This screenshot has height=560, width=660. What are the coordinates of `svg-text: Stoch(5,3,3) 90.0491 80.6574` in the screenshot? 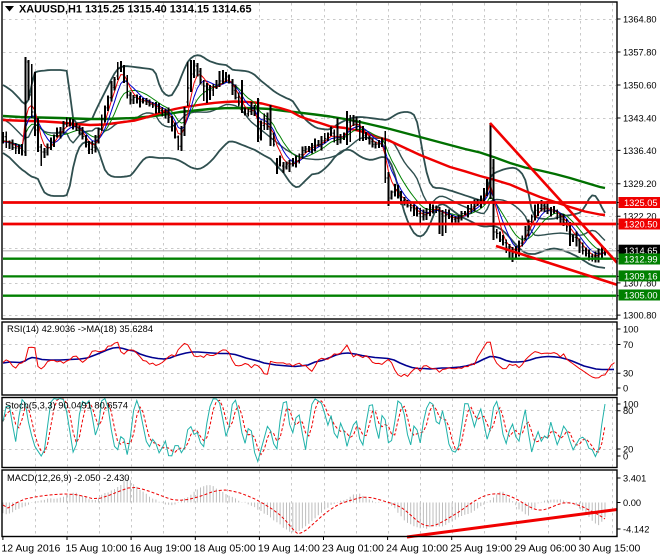 It's located at (66, 406).